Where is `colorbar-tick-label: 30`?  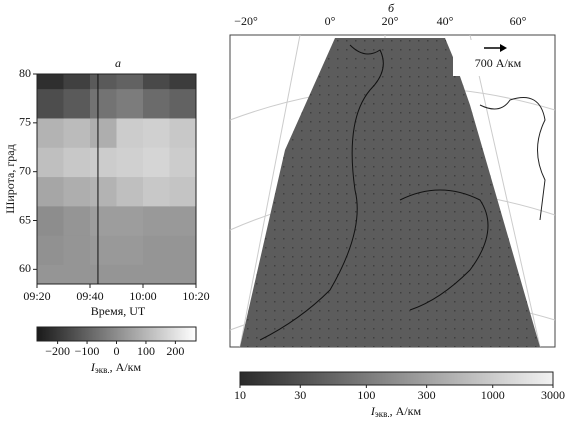
colorbar-tick-label: 30 is located at coordinates (300, 395).